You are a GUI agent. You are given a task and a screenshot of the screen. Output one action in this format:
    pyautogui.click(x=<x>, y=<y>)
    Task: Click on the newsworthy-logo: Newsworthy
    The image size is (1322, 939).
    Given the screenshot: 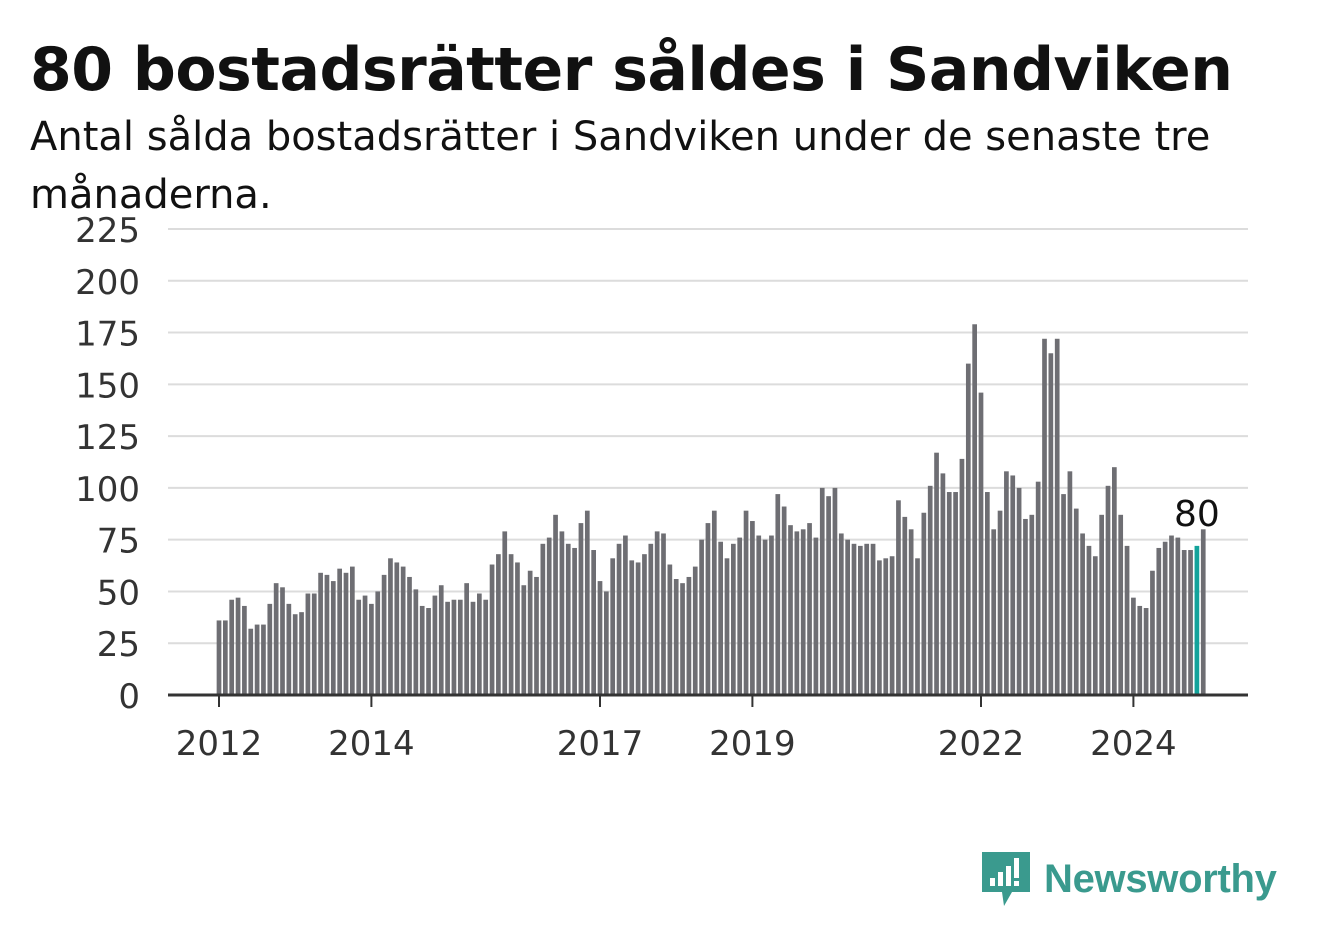 What is the action you would take?
    pyautogui.click(x=1128, y=879)
    